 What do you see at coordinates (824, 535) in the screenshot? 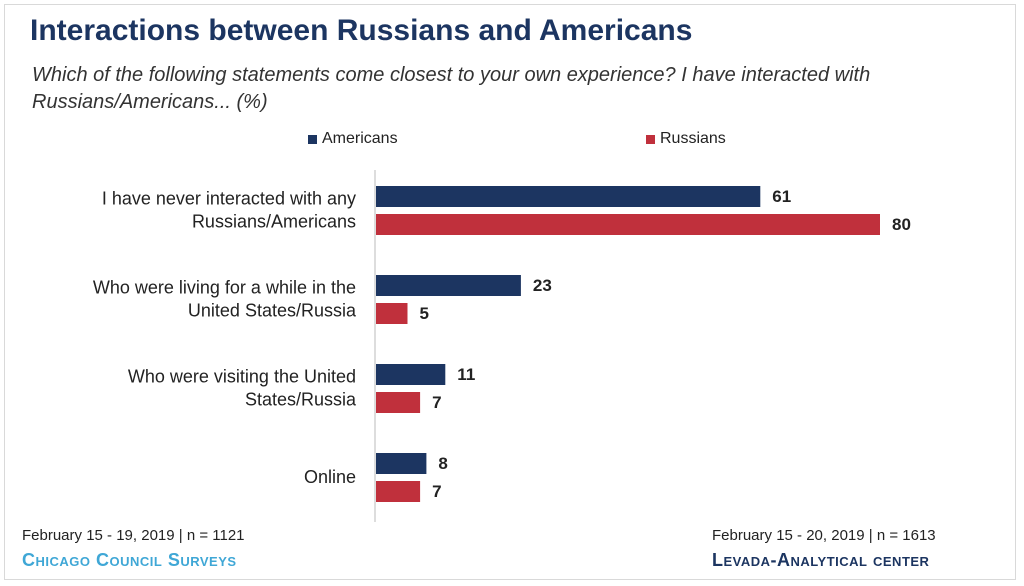
I see `right-source-note: February 15 - 20, 2019 | n = 1613` at bounding box center [824, 535].